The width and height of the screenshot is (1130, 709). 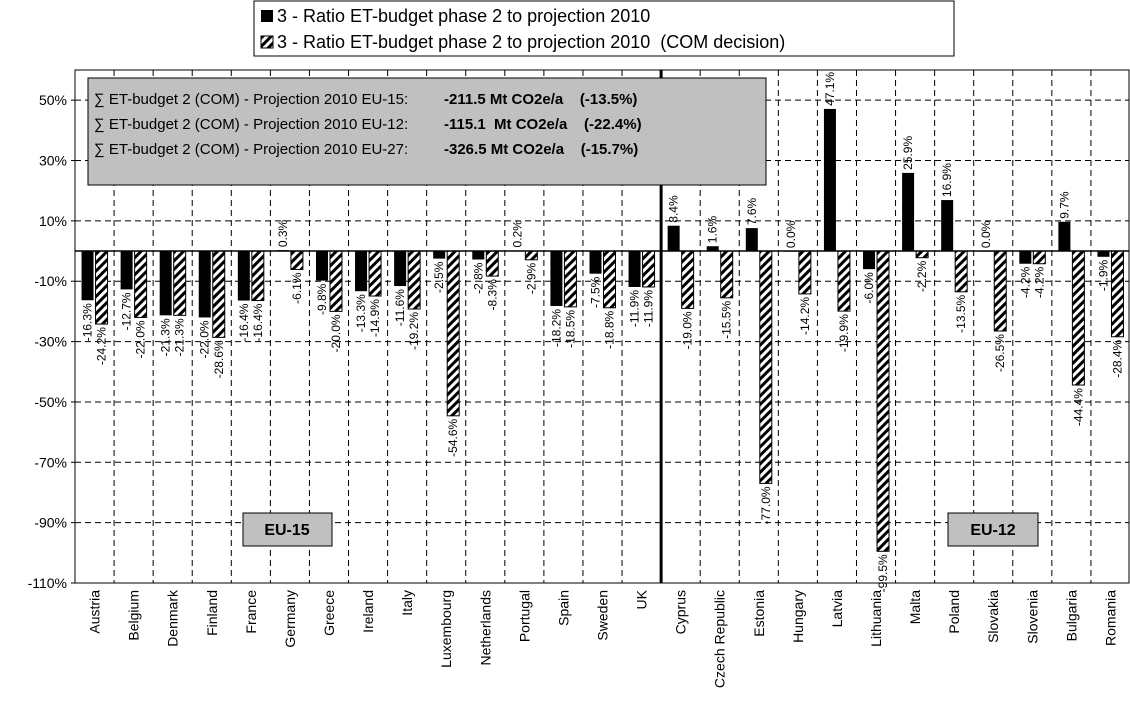 I want to click on y-tick-label: -90%, so click(x=50, y=523).